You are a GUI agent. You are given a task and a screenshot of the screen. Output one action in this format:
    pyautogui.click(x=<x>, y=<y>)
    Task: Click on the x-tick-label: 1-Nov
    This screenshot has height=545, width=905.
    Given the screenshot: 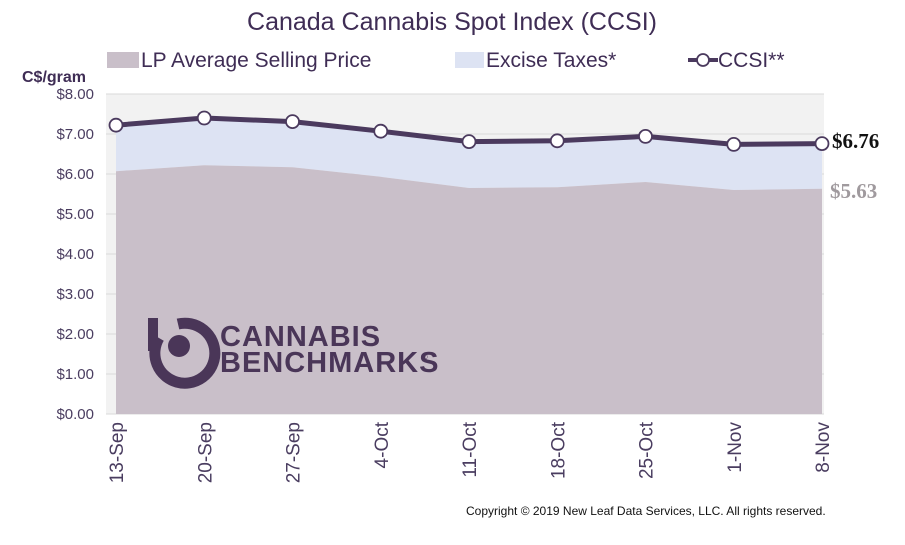 What is the action you would take?
    pyautogui.click(x=735, y=447)
    